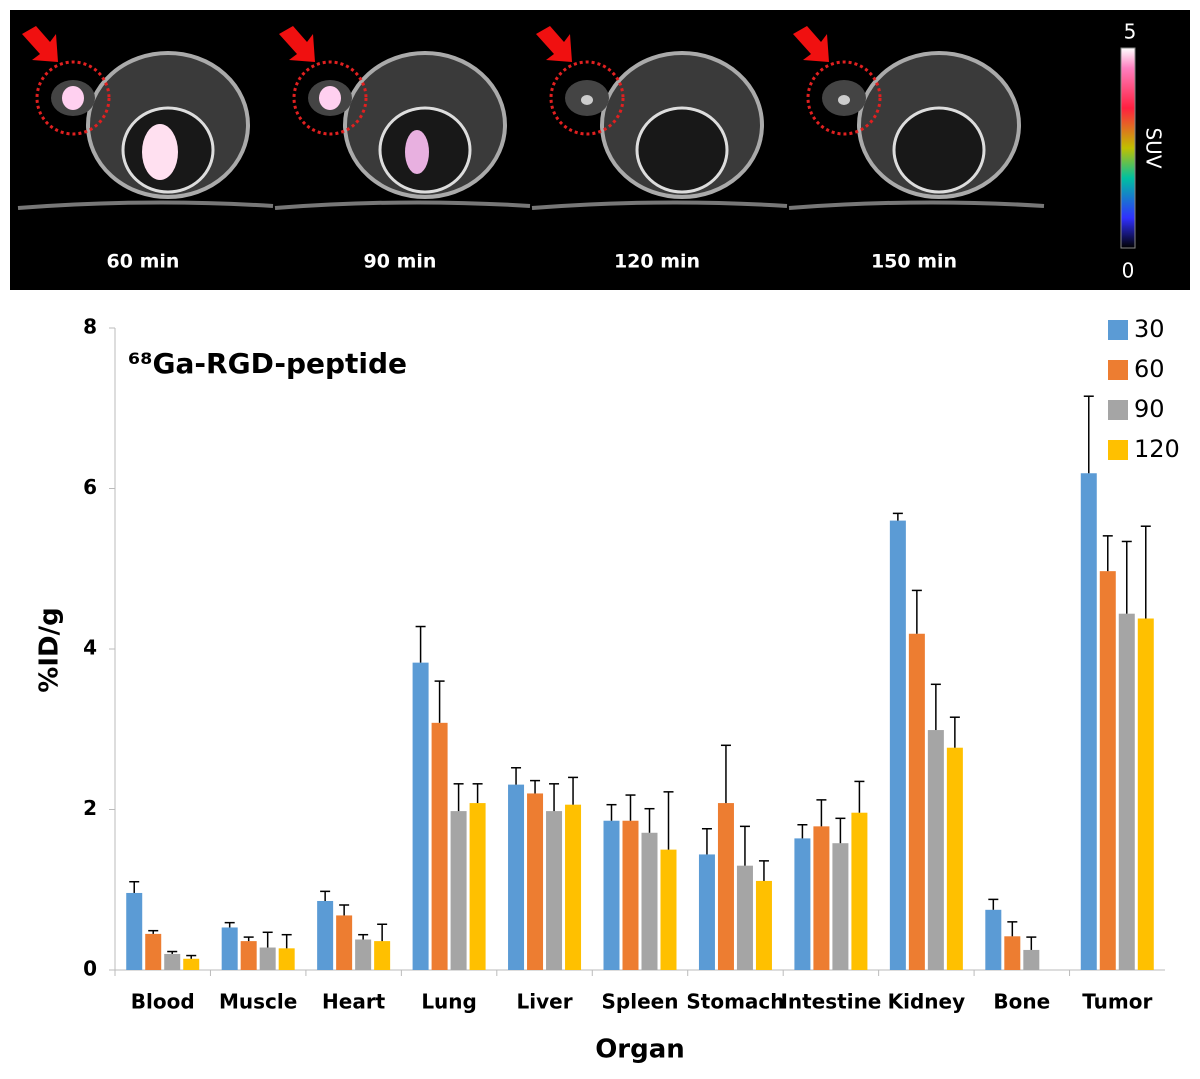 The width and height of the screenshot is (1200, 1079). I want to click on x-tick-label: Blood, so click(163, 1002).